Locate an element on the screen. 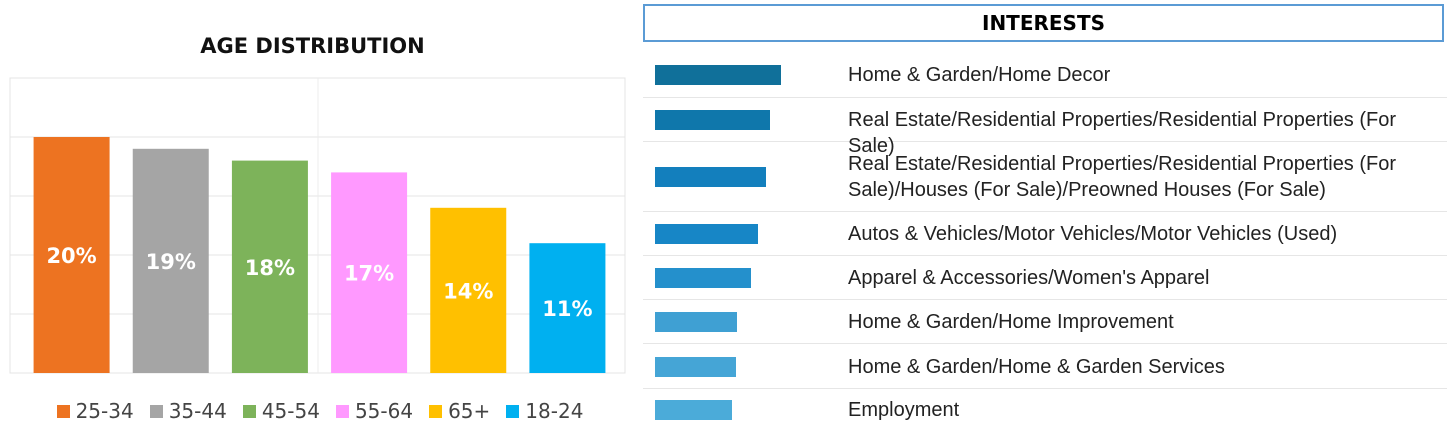  legend-item-35-44: 35-44 is located at coordinates (188, 411).